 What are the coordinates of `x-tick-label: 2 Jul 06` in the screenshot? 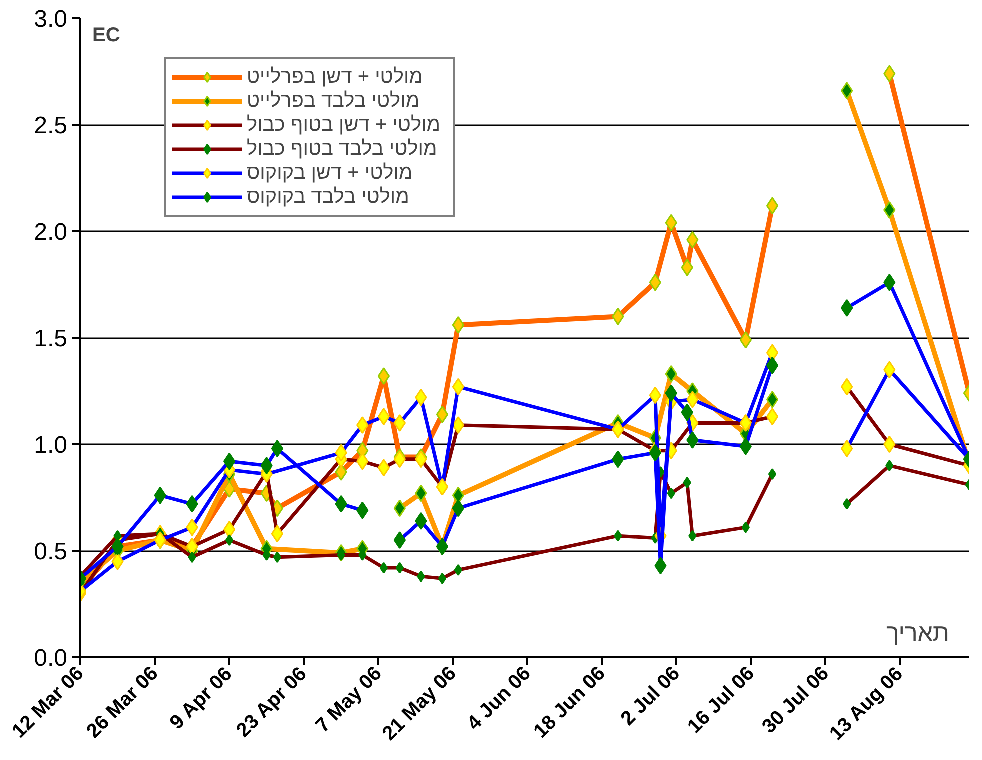 It's located at (650, 696).